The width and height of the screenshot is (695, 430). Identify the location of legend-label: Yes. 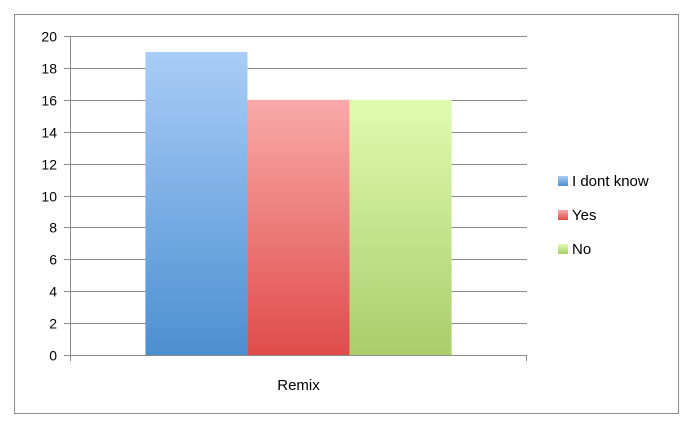
(584, 215).